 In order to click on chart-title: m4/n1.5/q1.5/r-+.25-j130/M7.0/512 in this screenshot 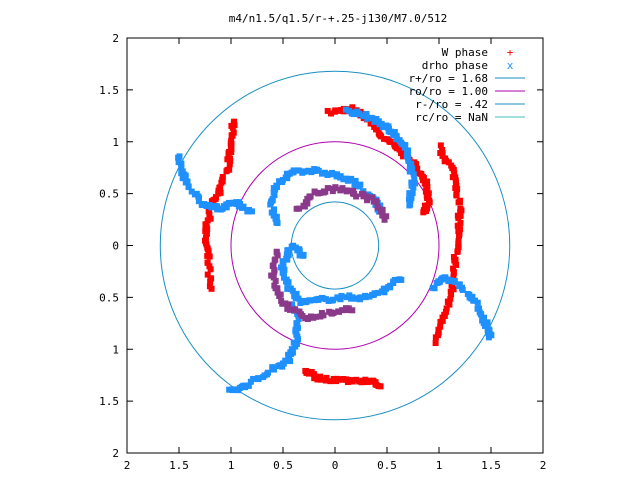, I will do `click(338, 18)`.